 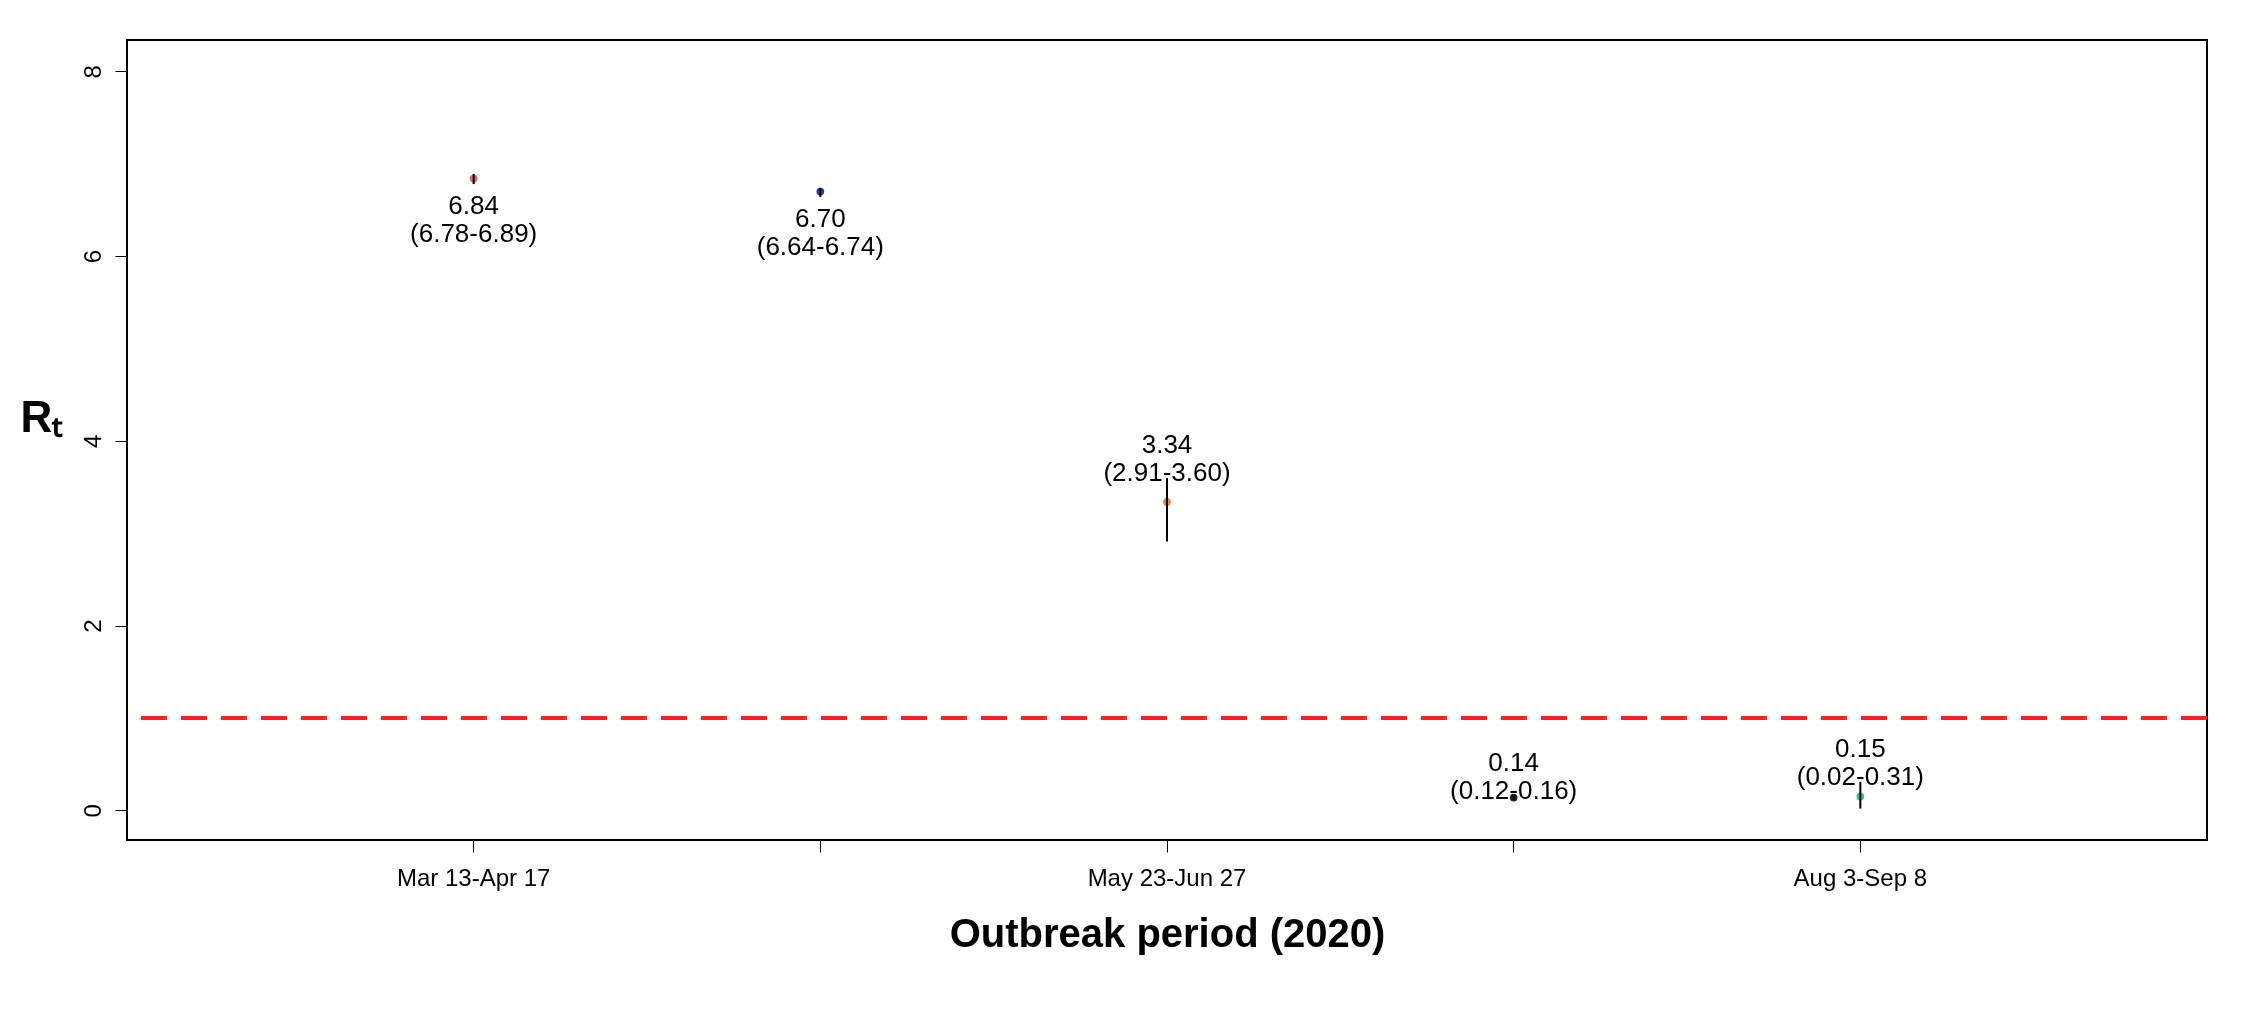 I want to click on data-label: 6.84 (6.78-6.89), so click(x=474, y=218).